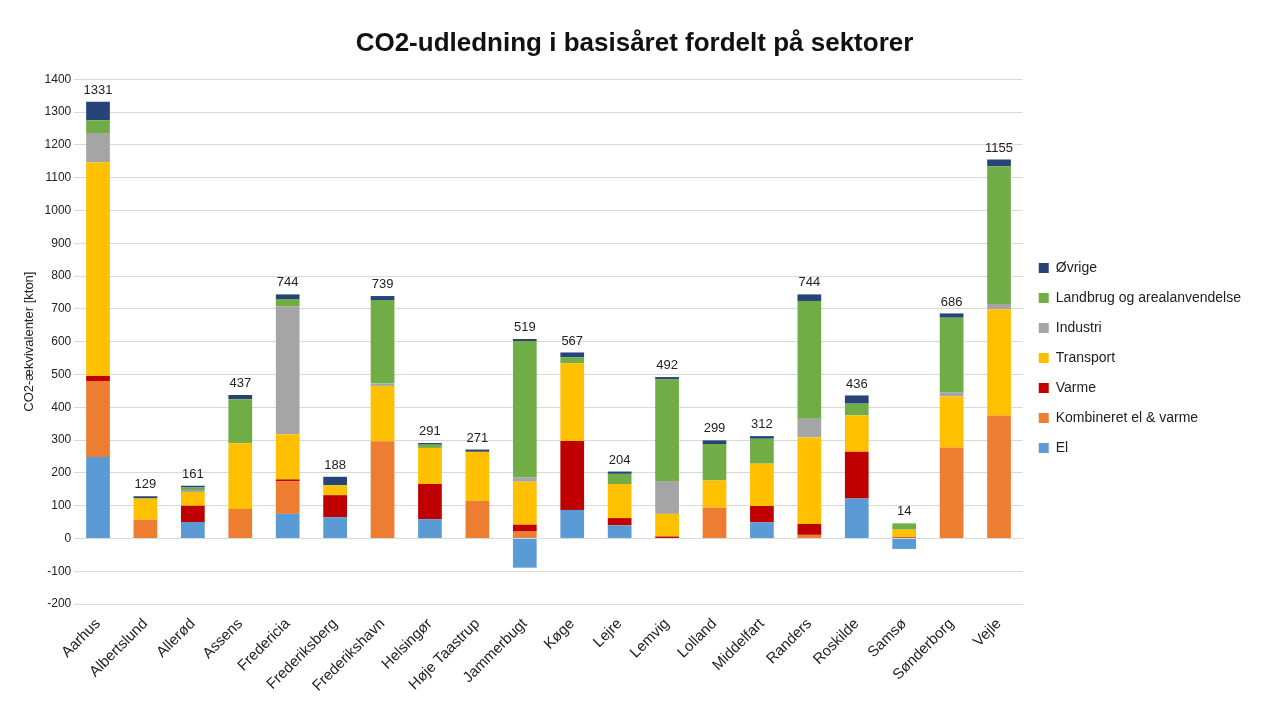 The width and height of the screenshot is (1279, 711). What do you see at coordinates (382, 284) in the screenshot?
I see `total-label: 739` at bounding box center [382, 284].